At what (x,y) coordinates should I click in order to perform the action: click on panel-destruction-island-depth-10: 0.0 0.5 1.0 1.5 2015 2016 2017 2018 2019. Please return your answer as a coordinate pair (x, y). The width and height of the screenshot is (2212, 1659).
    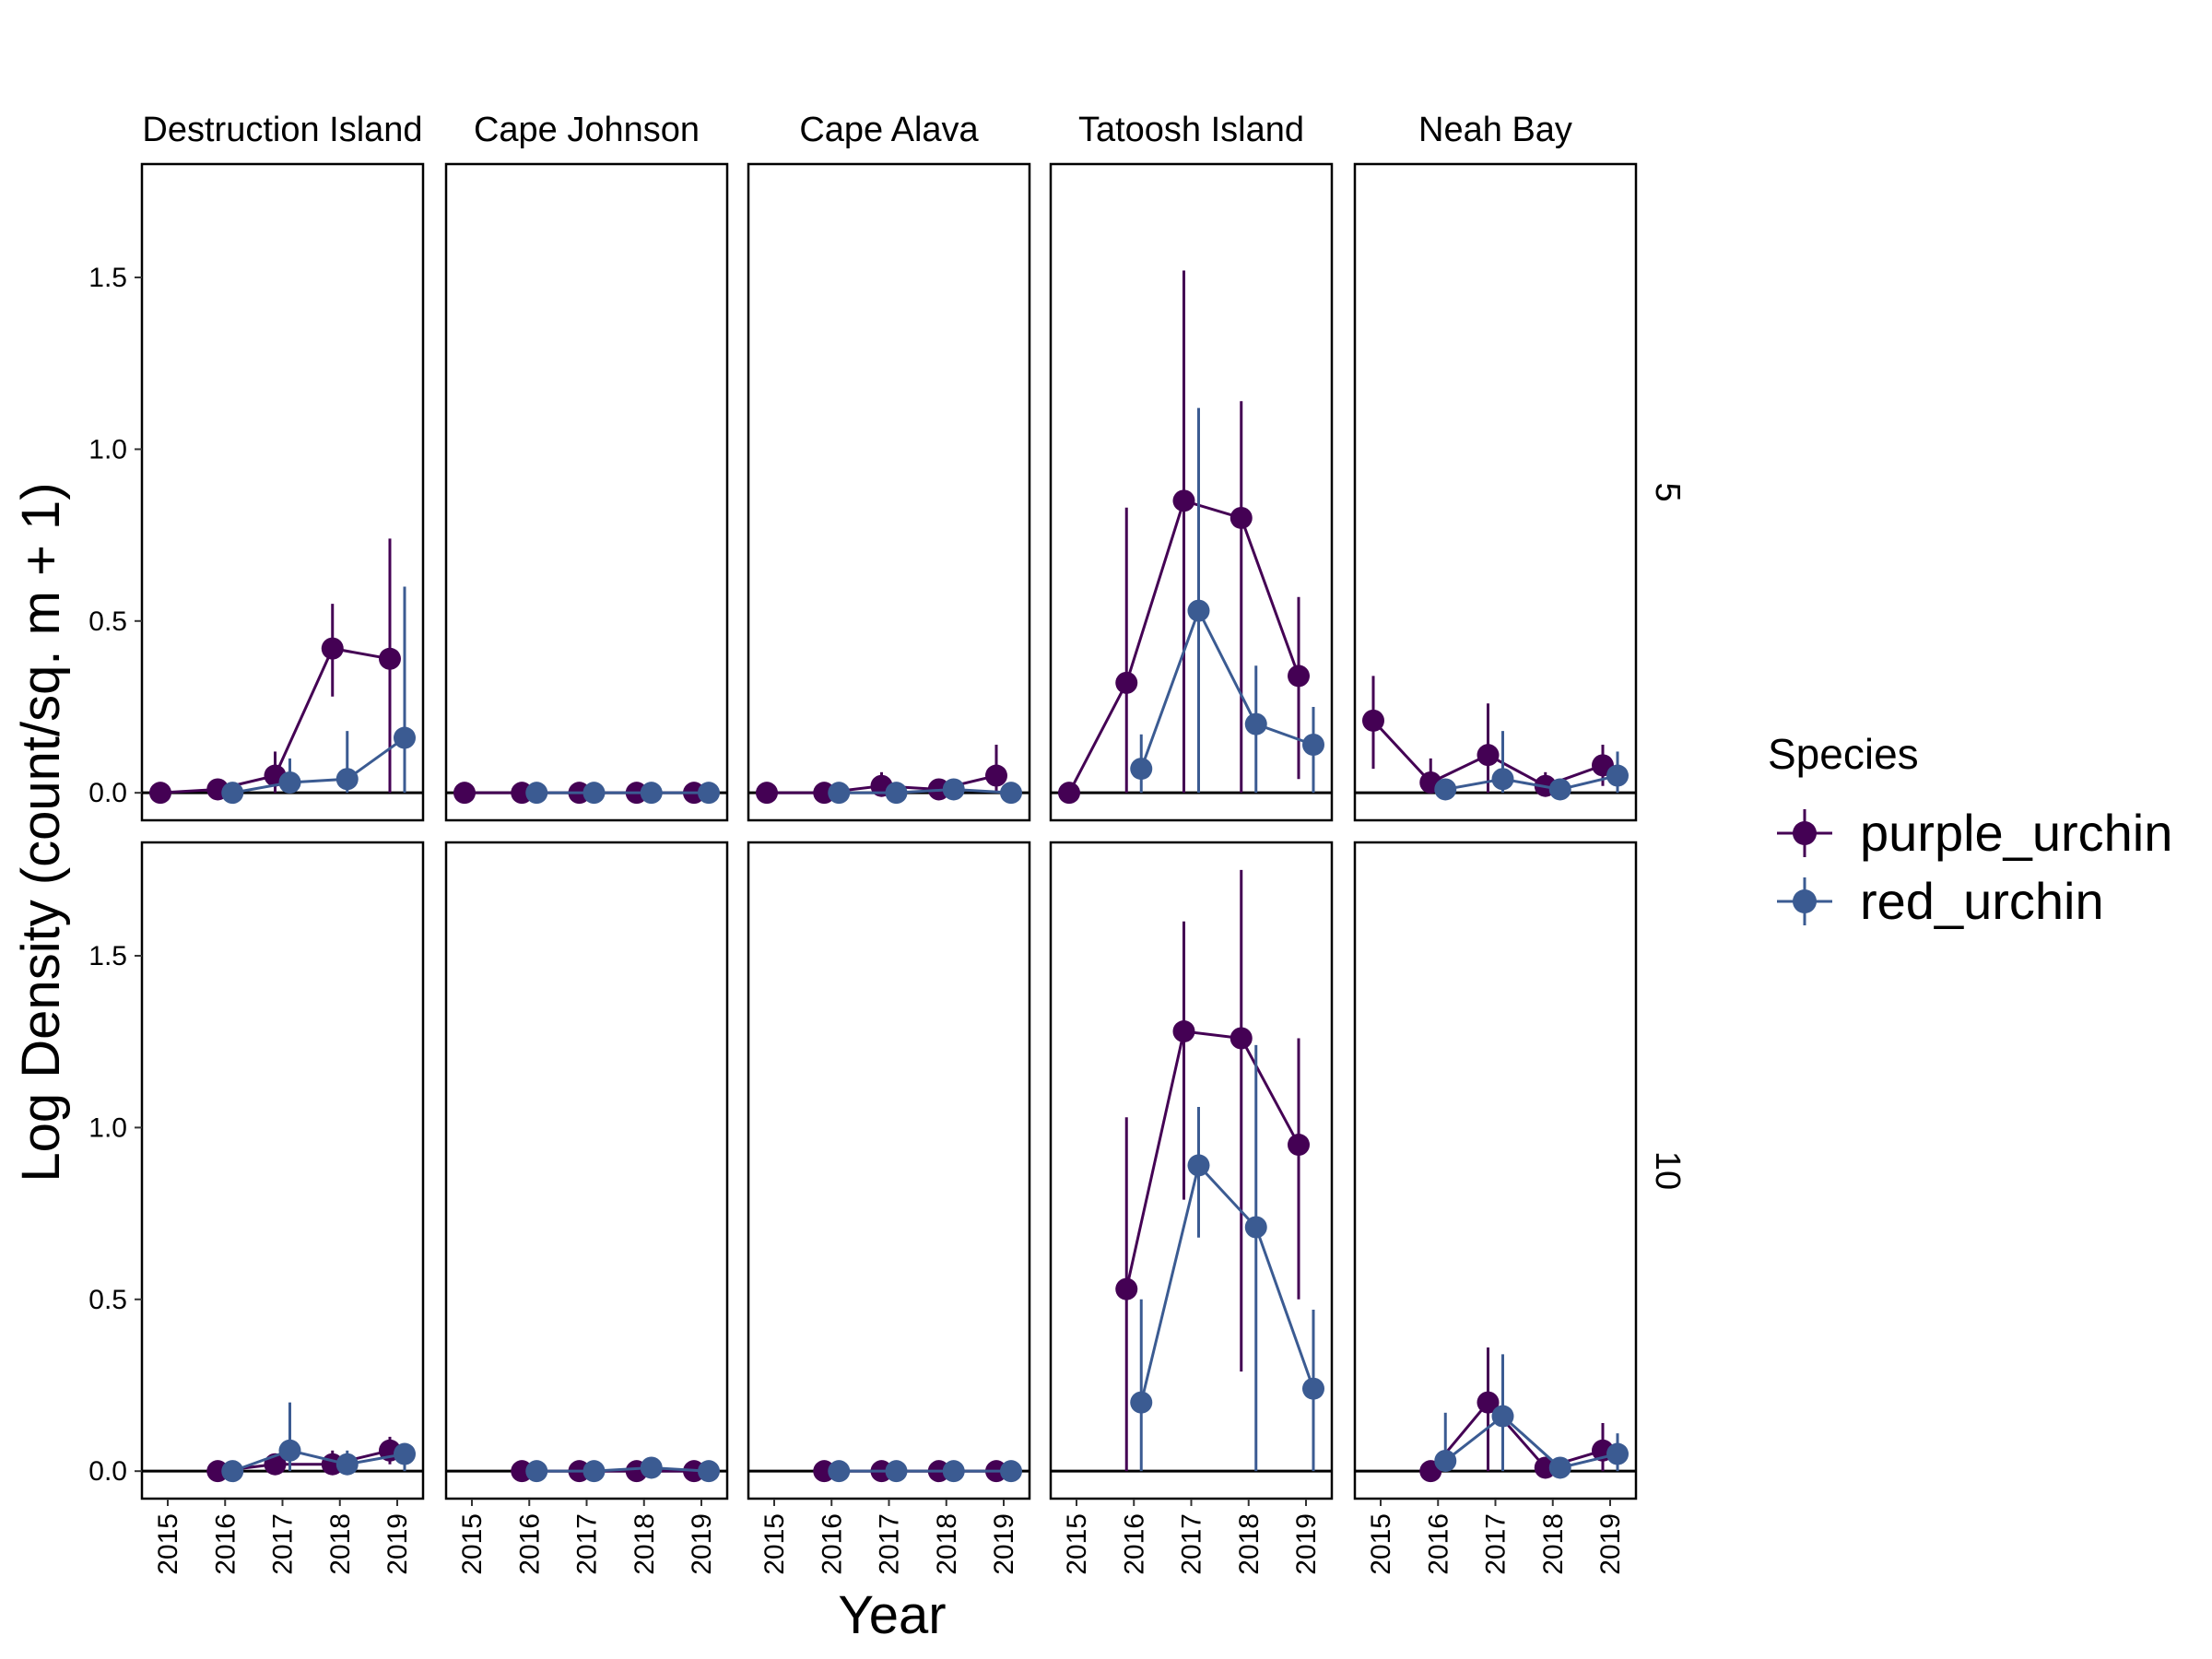
    Looking at the image, I should click on (256, 1208).